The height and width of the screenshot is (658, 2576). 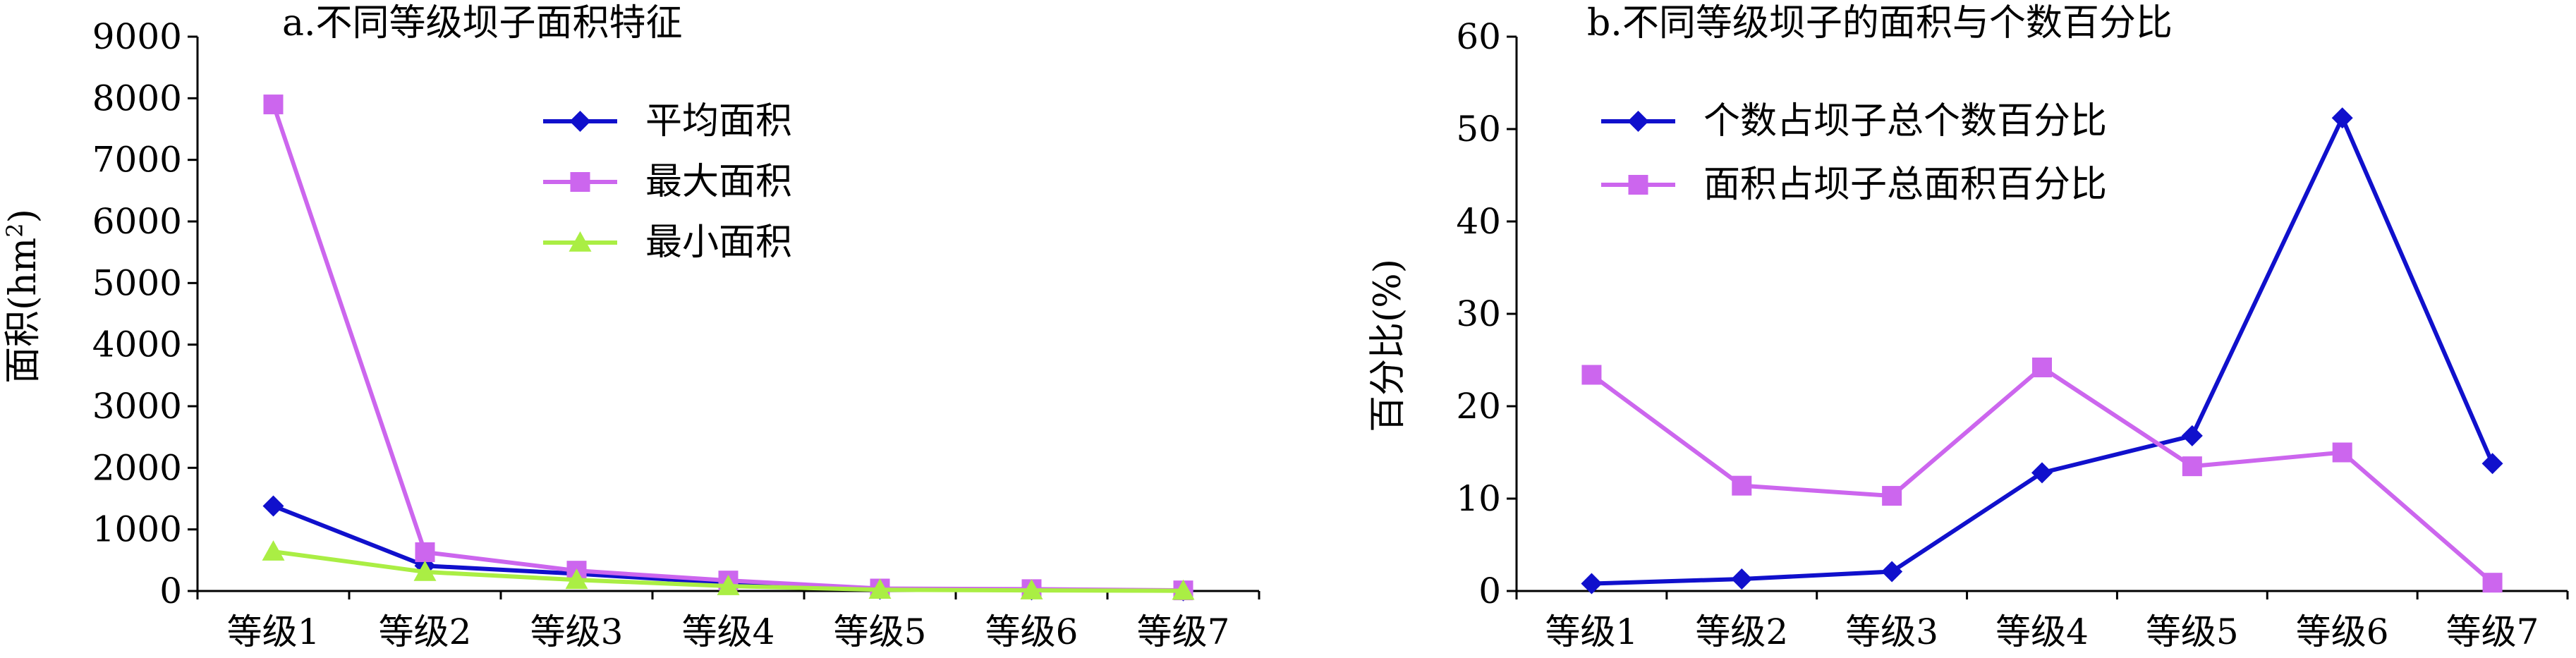 I want to click on panel-b-legend-label: 面积占坝子总面积百分比, so click(x=1905, y=185).